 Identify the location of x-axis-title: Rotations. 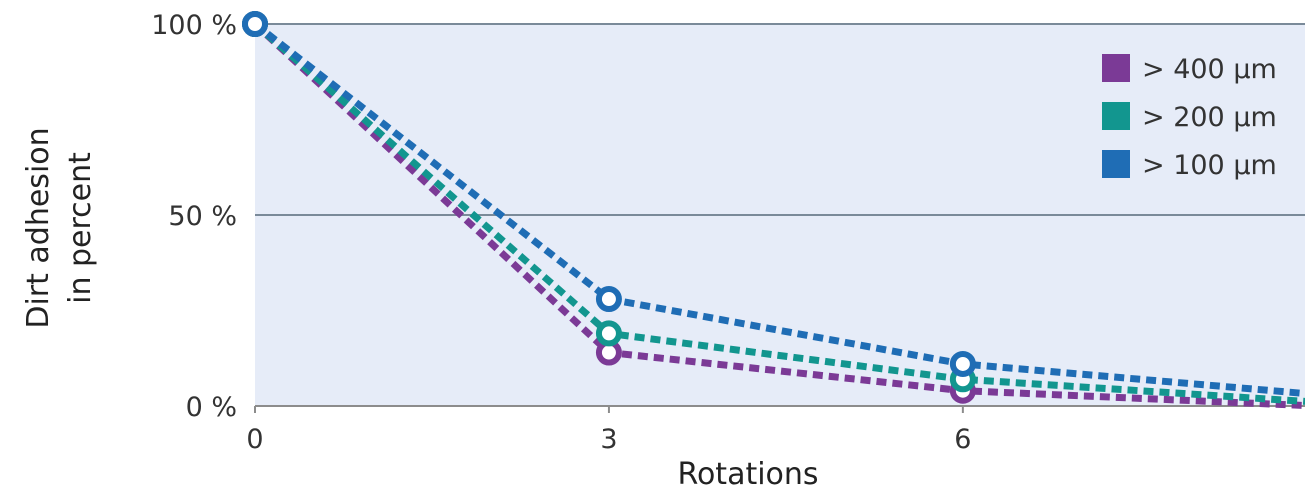
(747, 474).